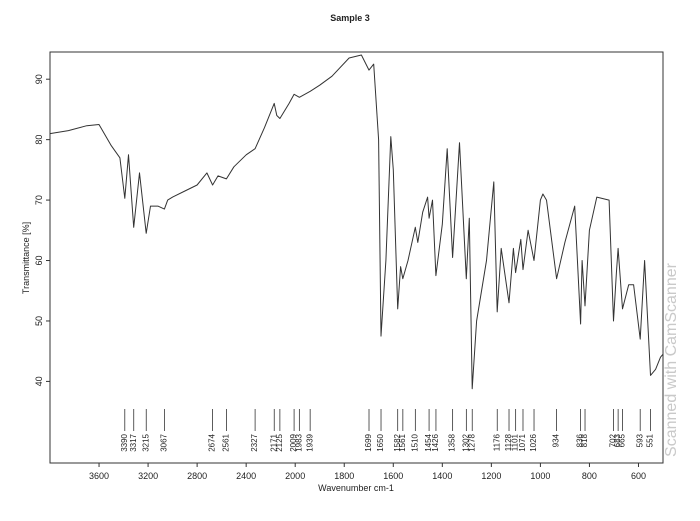 This screenshot has height=521, width=700. What do you see at coordinates (26, 258) in the screenshot?
I see `y-axis-label: Transmittance [%]` at bounding box center [26, 258].